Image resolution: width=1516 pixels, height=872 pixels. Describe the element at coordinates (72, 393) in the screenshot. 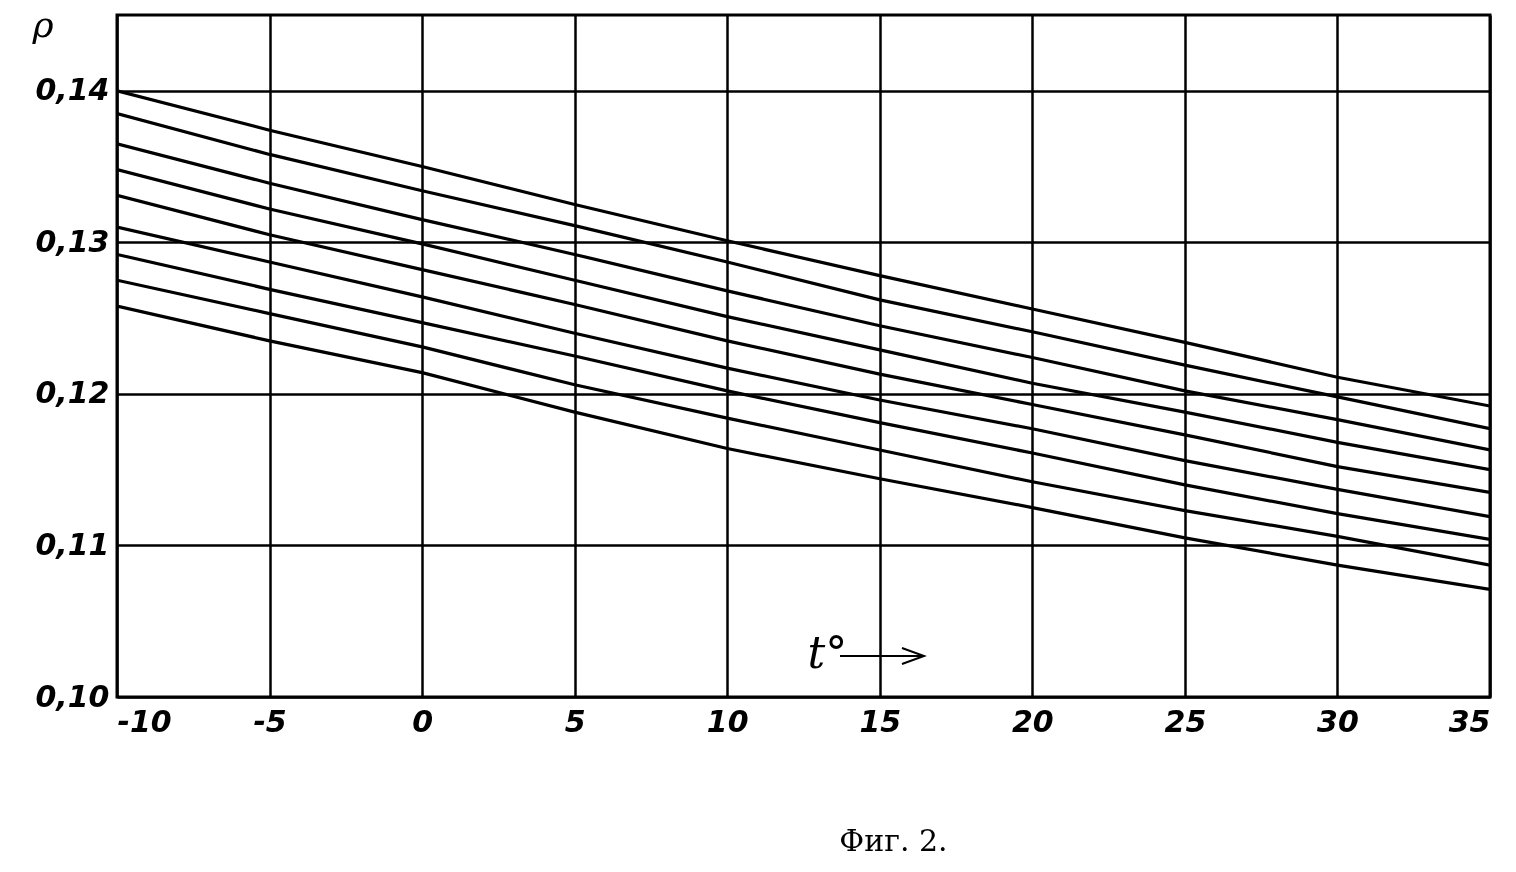

I see `y-tick-label: 0,12` at that location.